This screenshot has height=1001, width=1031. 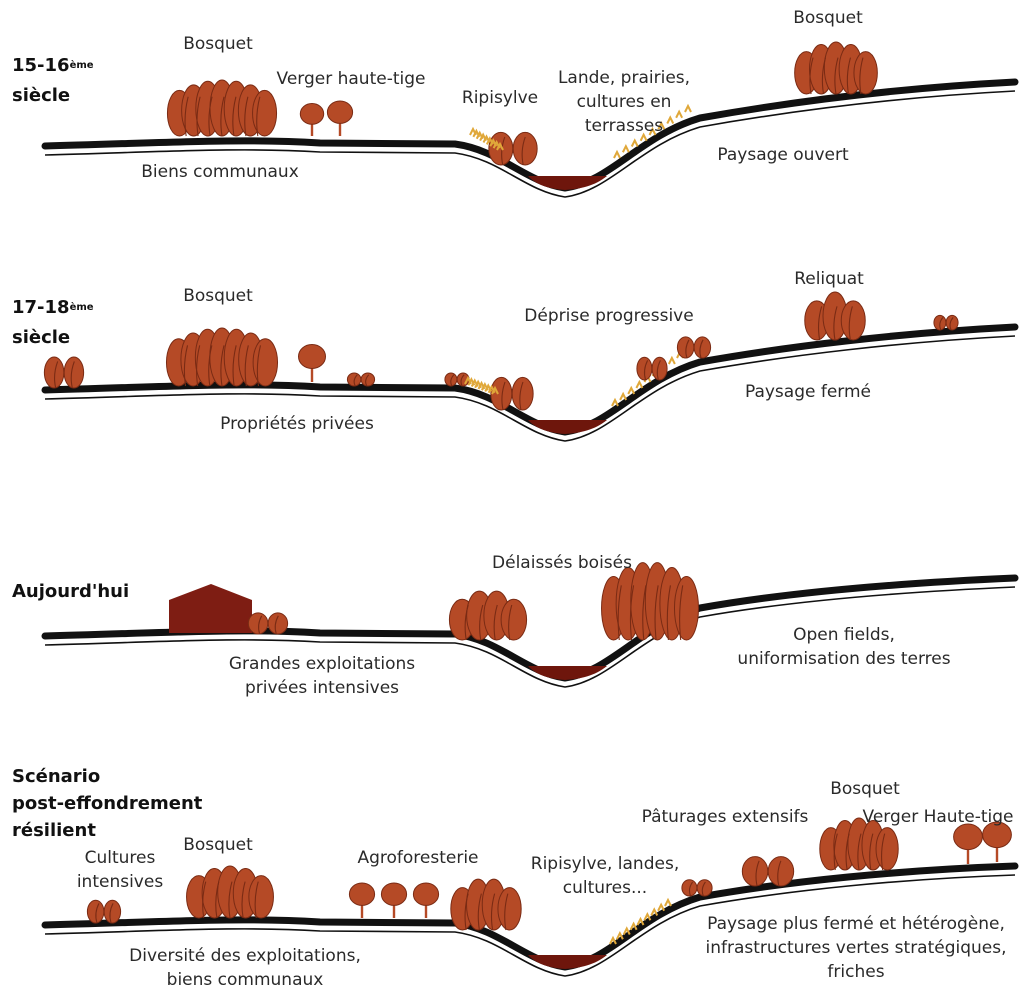 What do you see at coordinates (829, 279) in the screenshot?
I see `panel2-label-reliquat: Reliquat` at bounding box center [829, 279].